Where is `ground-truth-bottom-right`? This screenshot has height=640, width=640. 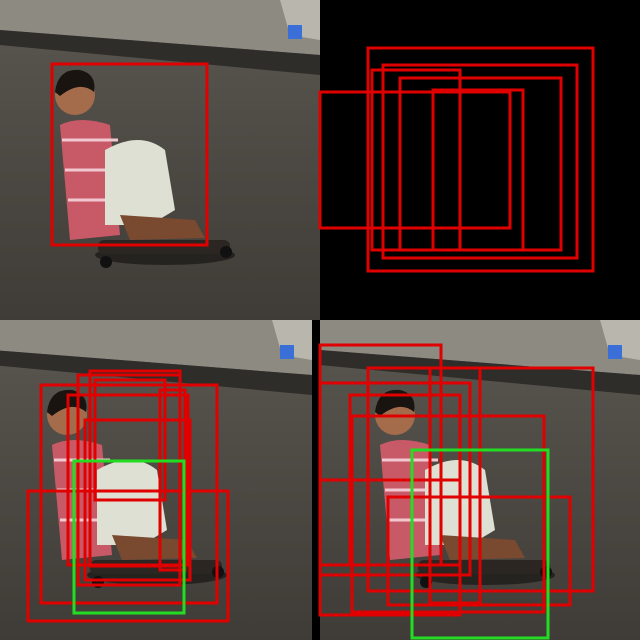 ground-truth-bottom-right is located at coordinates (480, 544).